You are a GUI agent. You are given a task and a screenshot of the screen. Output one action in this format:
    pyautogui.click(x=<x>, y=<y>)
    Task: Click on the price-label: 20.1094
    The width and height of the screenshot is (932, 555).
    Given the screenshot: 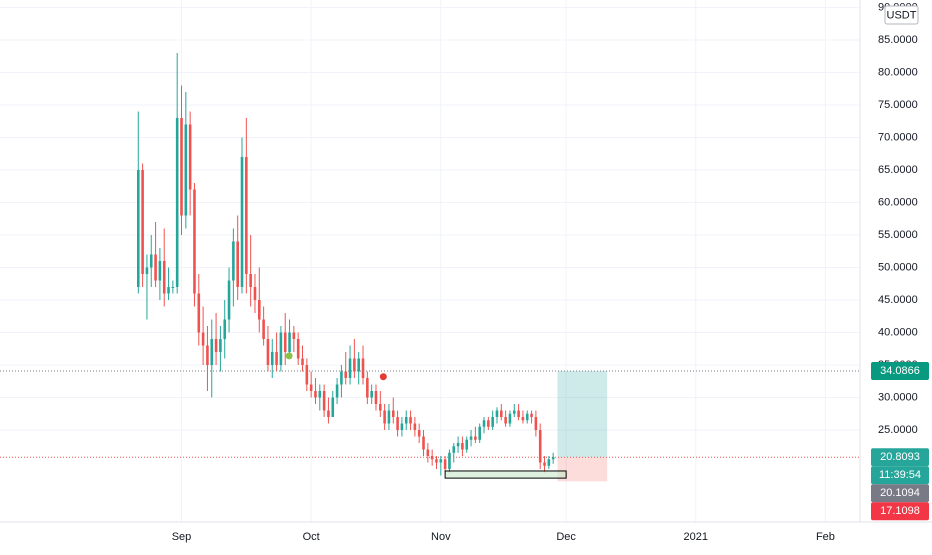 What is the action you would take?
    pyautogui.click(x=900, y=493)
    